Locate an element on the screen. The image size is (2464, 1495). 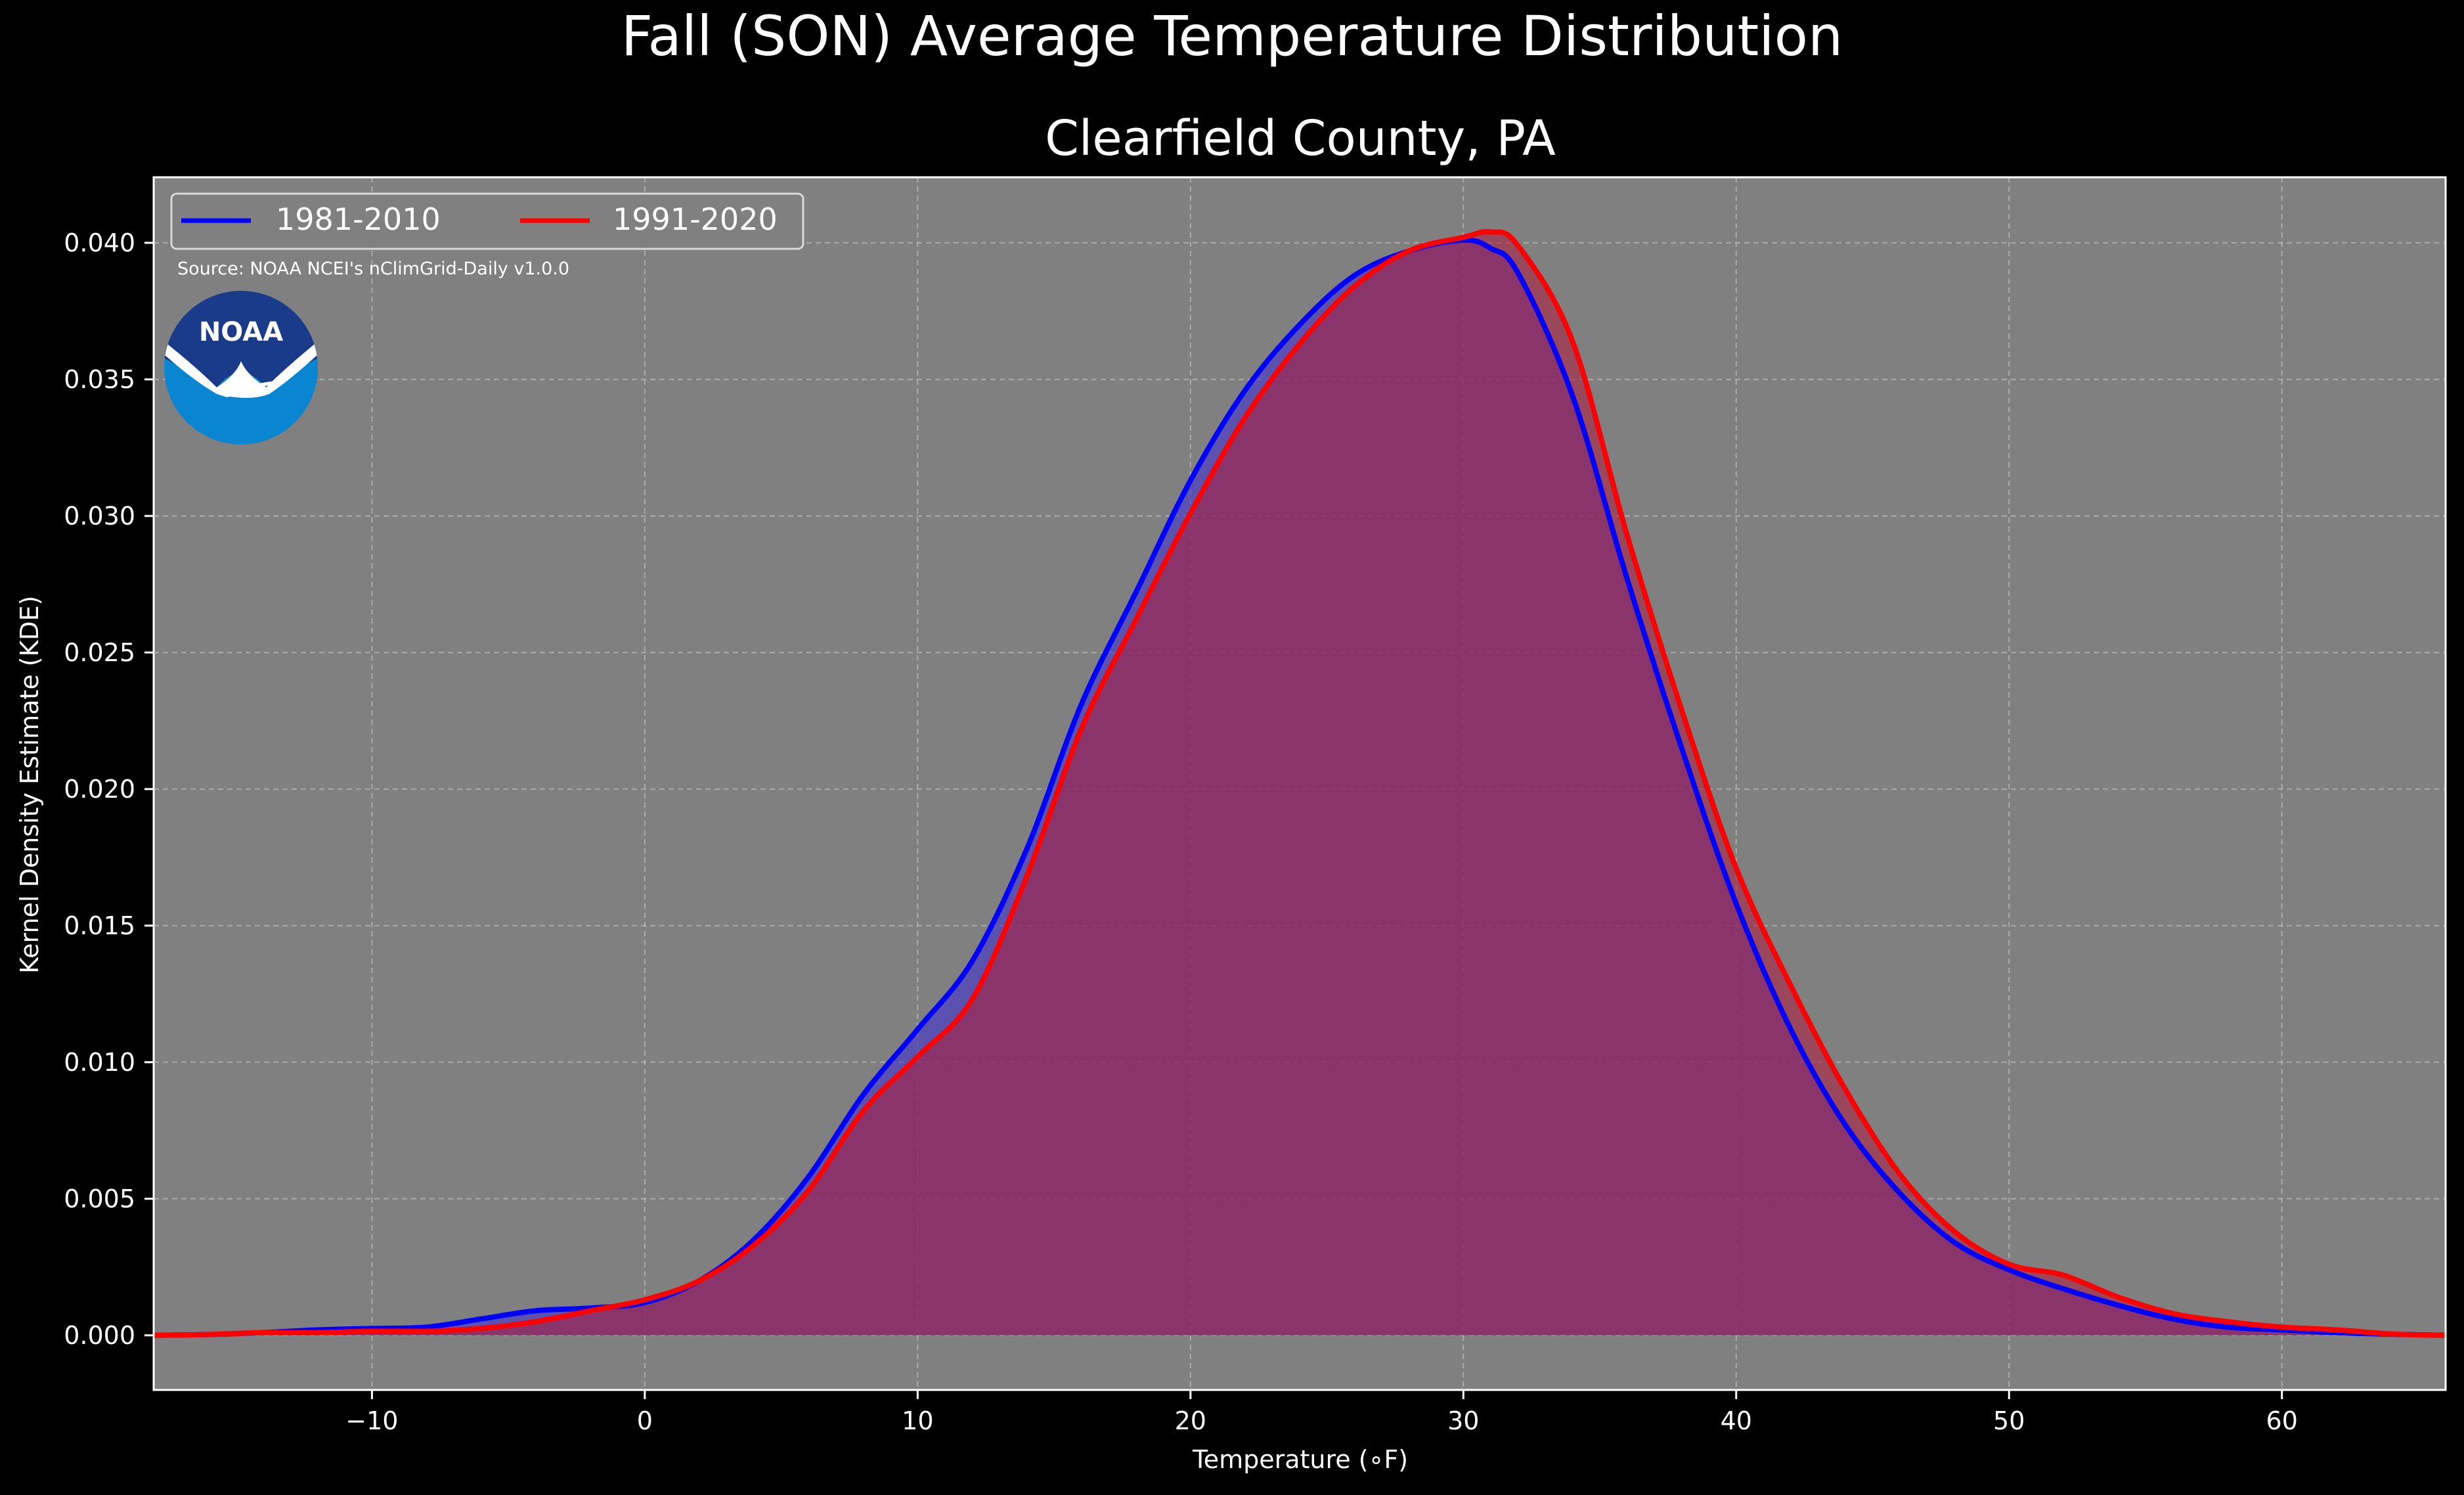
x-axis: −10 0 10 20 30 40 50 60 is located at coordinates (1321, 1412).